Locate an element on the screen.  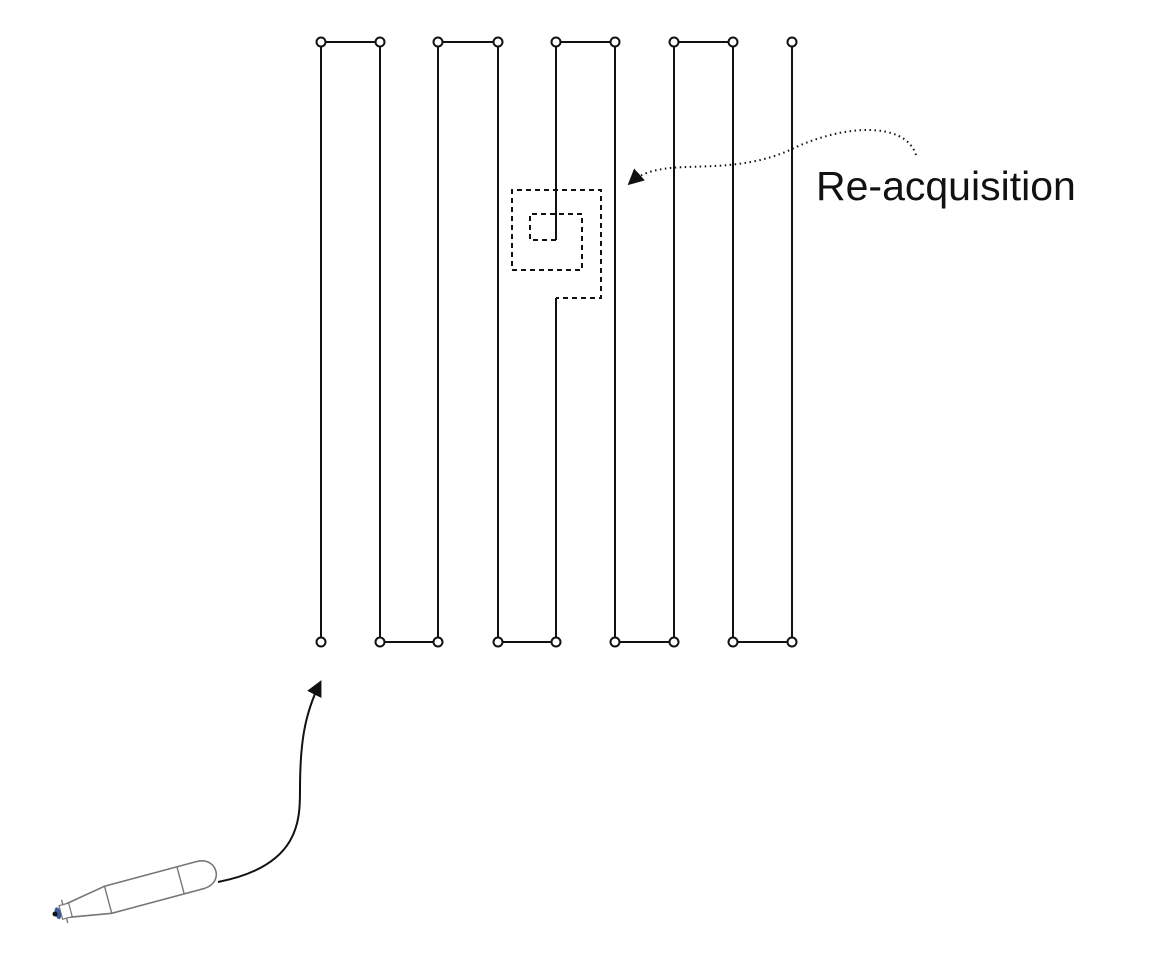
reacquisition-label: Re-acquisition is located at coordinates (946, 186).